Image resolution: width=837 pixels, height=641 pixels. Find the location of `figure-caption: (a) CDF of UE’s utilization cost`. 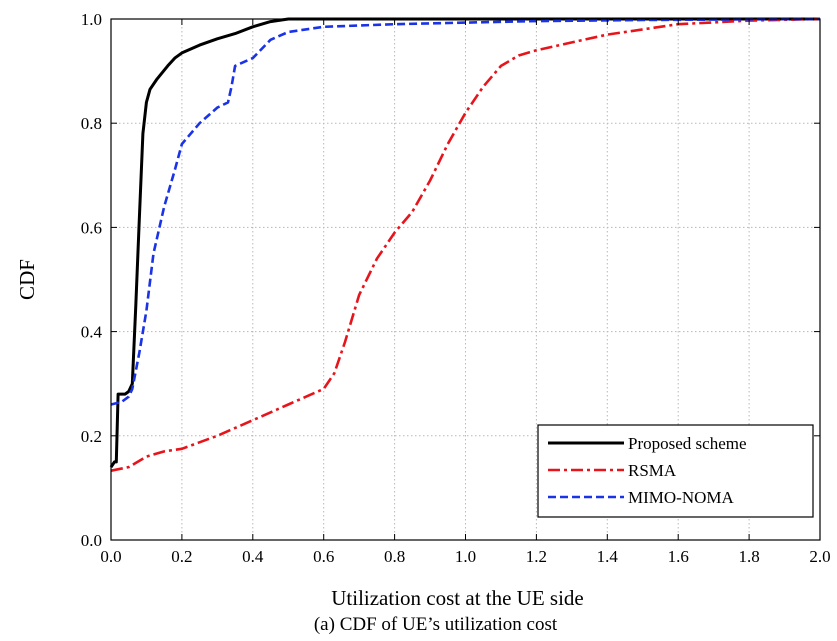

figure-caption: (a) CDF of UE’s utilization cost is located at coordinates (436, 624).